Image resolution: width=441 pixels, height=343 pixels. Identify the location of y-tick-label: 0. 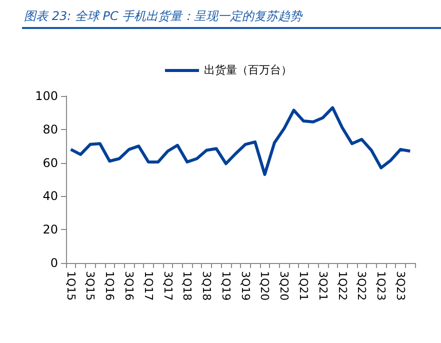
(54, 263).